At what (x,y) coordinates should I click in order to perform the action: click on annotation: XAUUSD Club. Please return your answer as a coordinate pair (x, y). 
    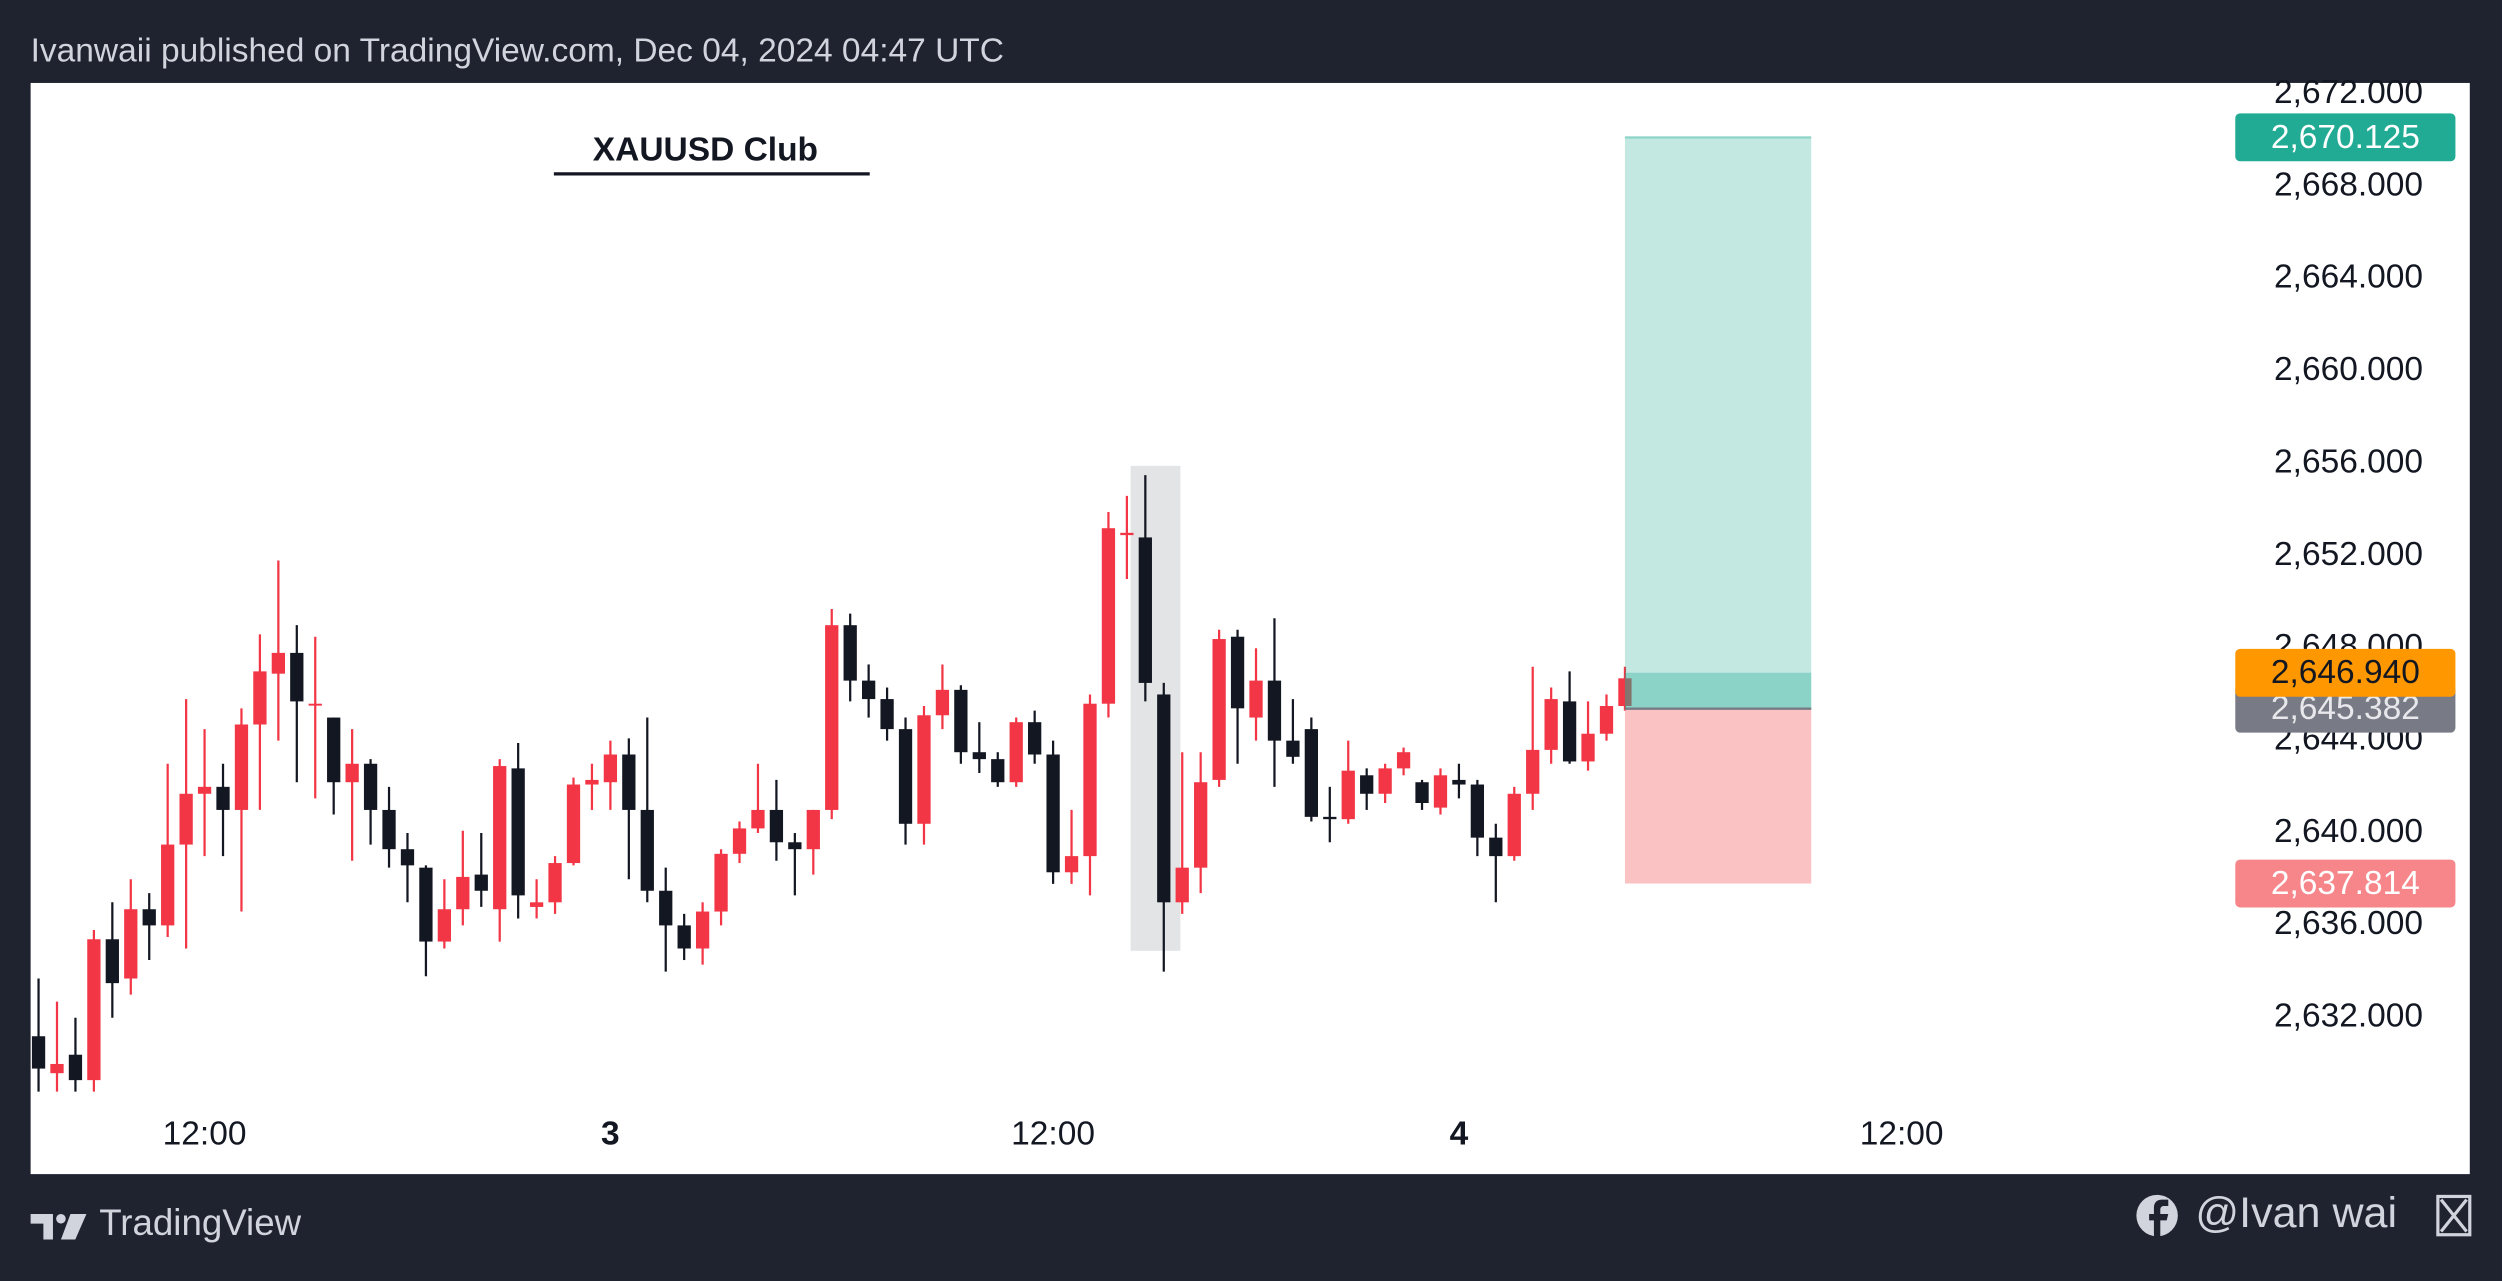
    Looking at the image, I should click on (705, 149).